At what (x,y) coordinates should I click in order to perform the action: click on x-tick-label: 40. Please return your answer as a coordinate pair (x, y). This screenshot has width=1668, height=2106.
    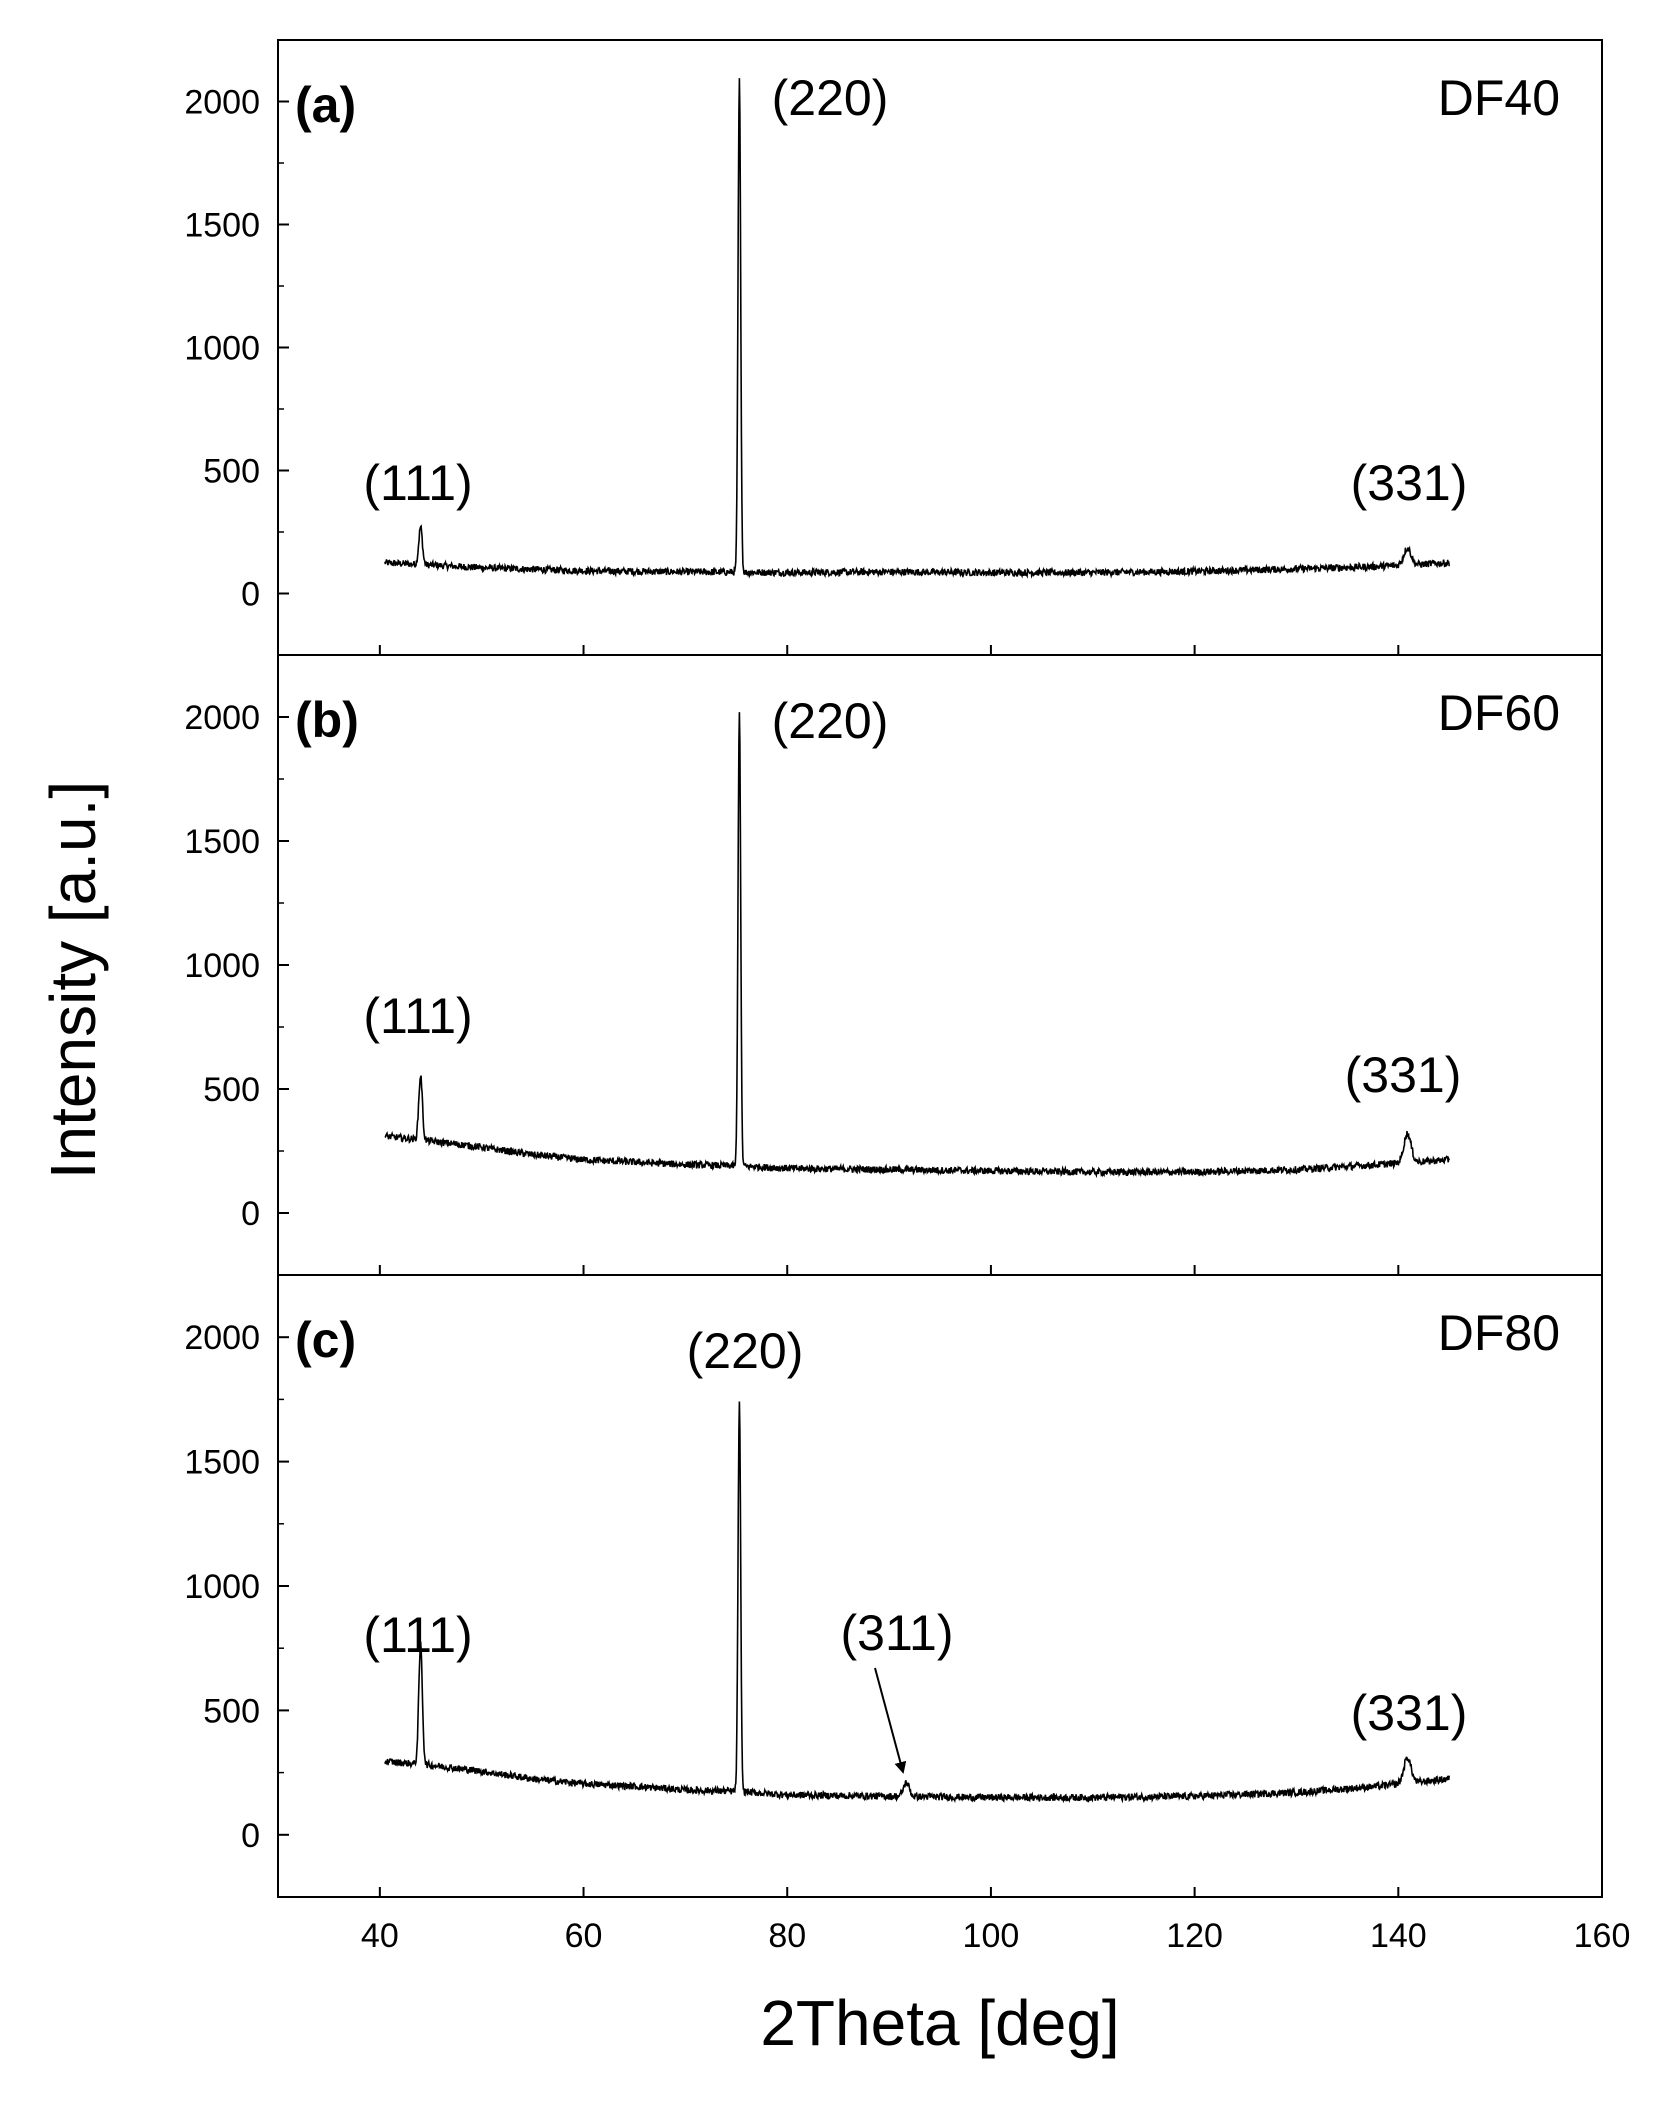
    Looking at the image, I should click on (380, 1936).